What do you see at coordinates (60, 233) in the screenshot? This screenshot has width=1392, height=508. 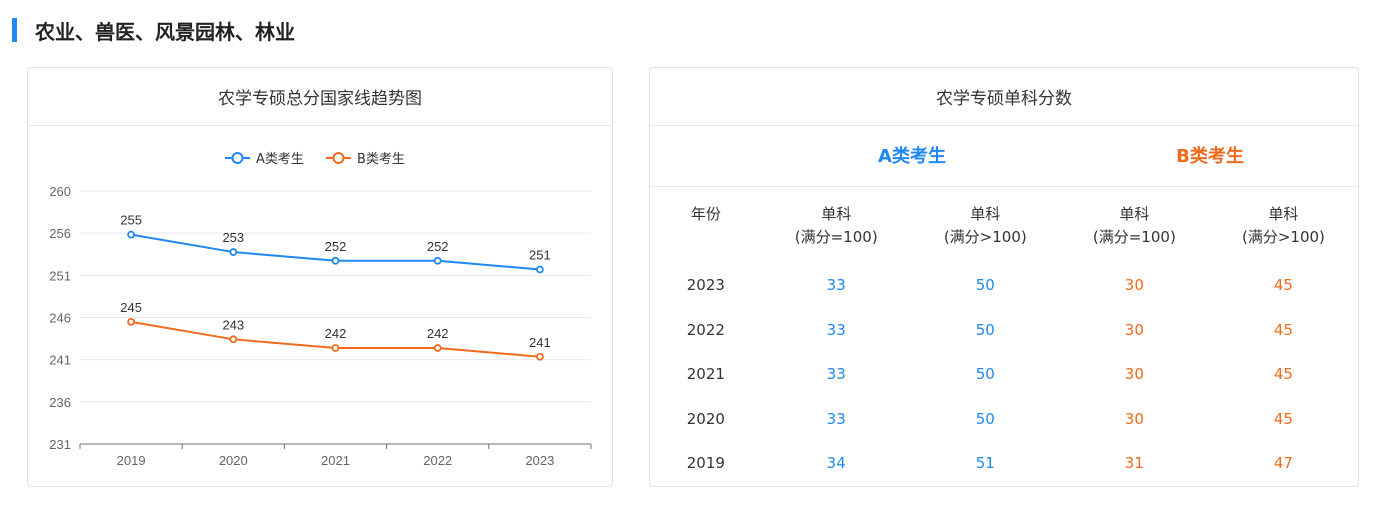 I see `y-tick-label: 256` at bounding box center [60, 233].